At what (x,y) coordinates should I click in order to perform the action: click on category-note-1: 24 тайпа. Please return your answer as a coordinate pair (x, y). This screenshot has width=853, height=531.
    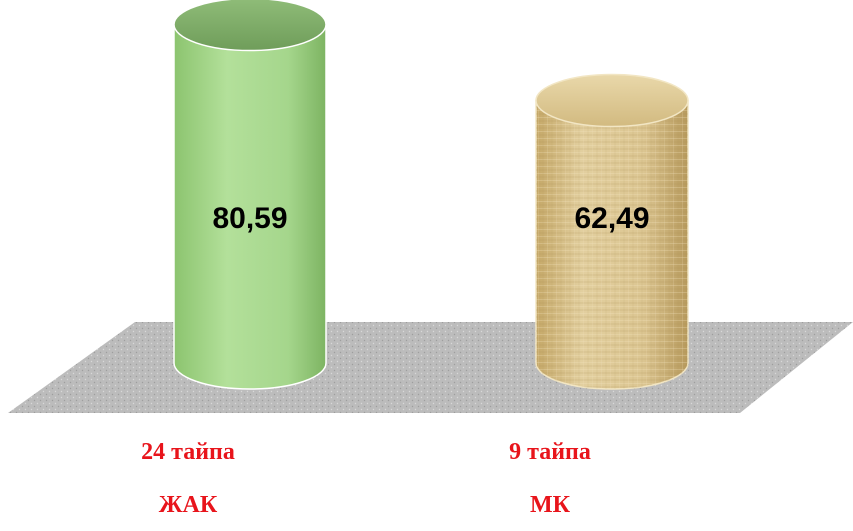
    Looking at the image, I should click on (188, 452).